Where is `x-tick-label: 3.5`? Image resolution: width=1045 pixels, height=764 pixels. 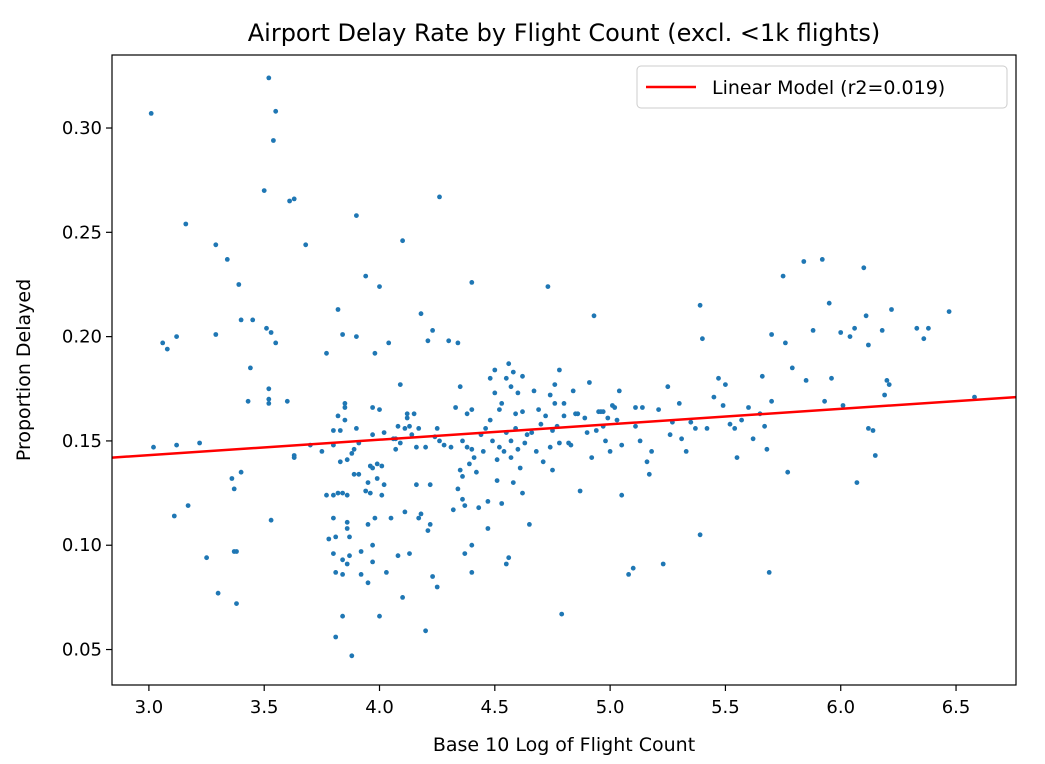 x-tick-label: 3.5 is located at coordinates (264, 707).